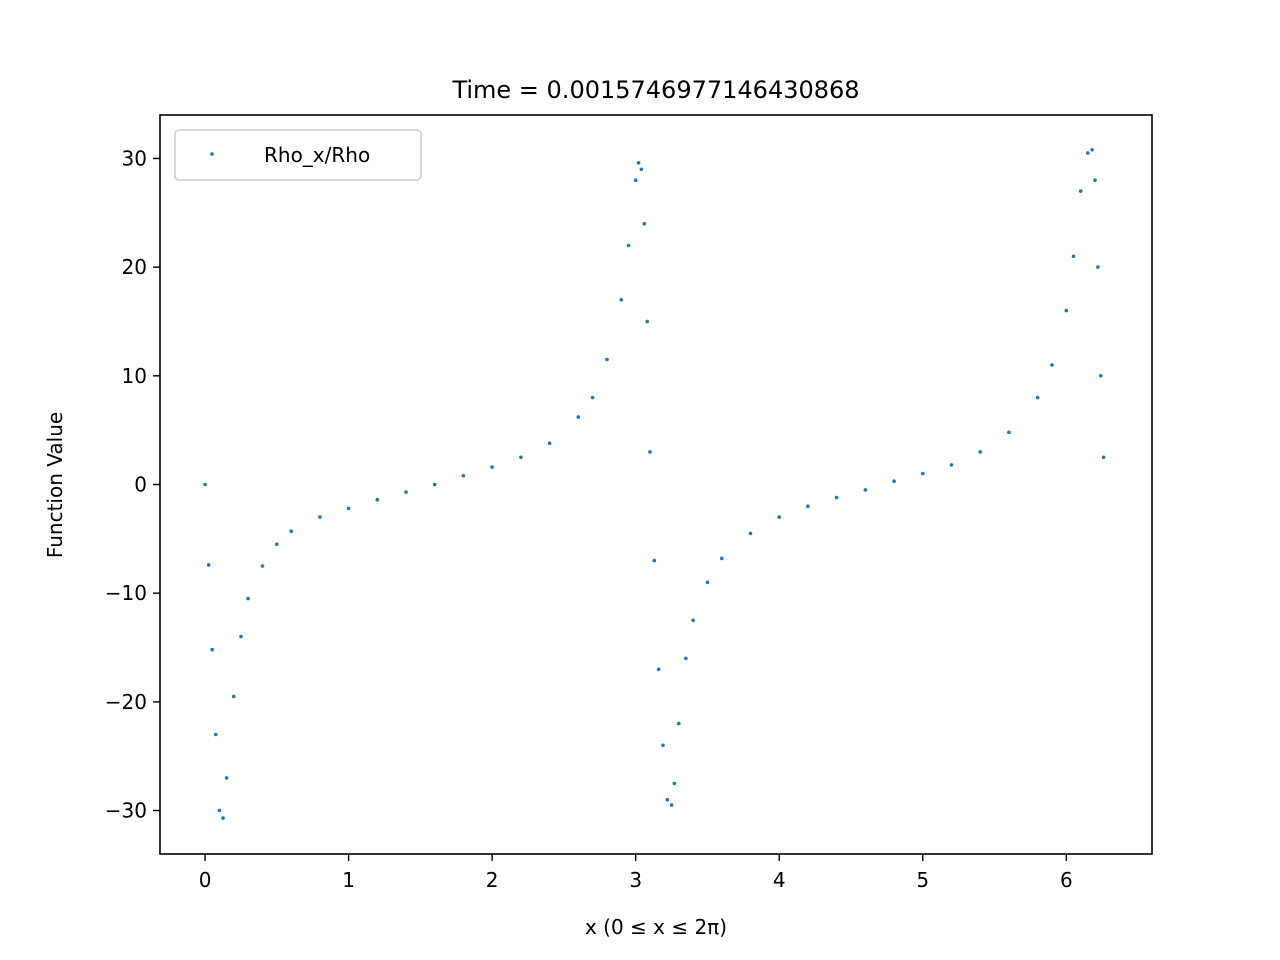  Describe the element at coordinates (212, 154) in the screenshot. I see `legend-marker` at that location.